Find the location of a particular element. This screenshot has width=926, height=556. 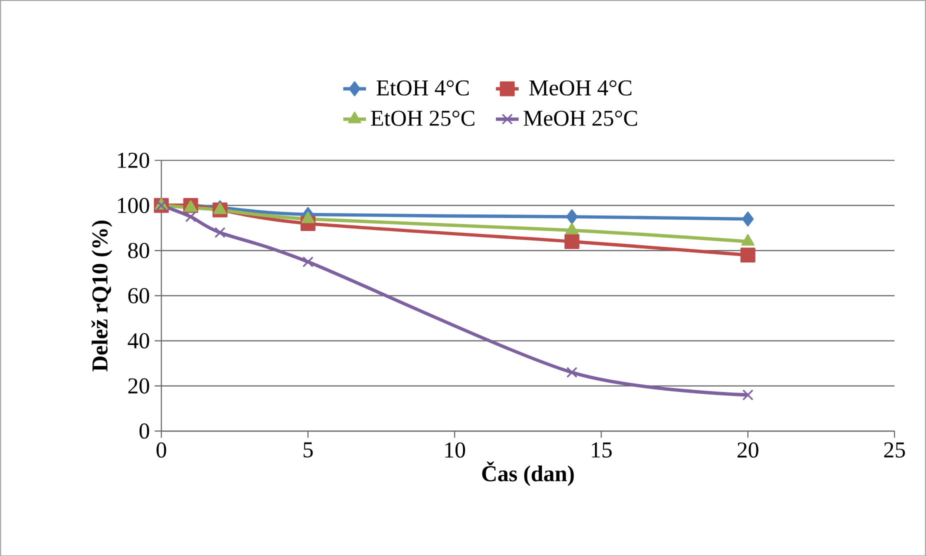

x-tick-label: 20 is located at coordinates (748, 450).